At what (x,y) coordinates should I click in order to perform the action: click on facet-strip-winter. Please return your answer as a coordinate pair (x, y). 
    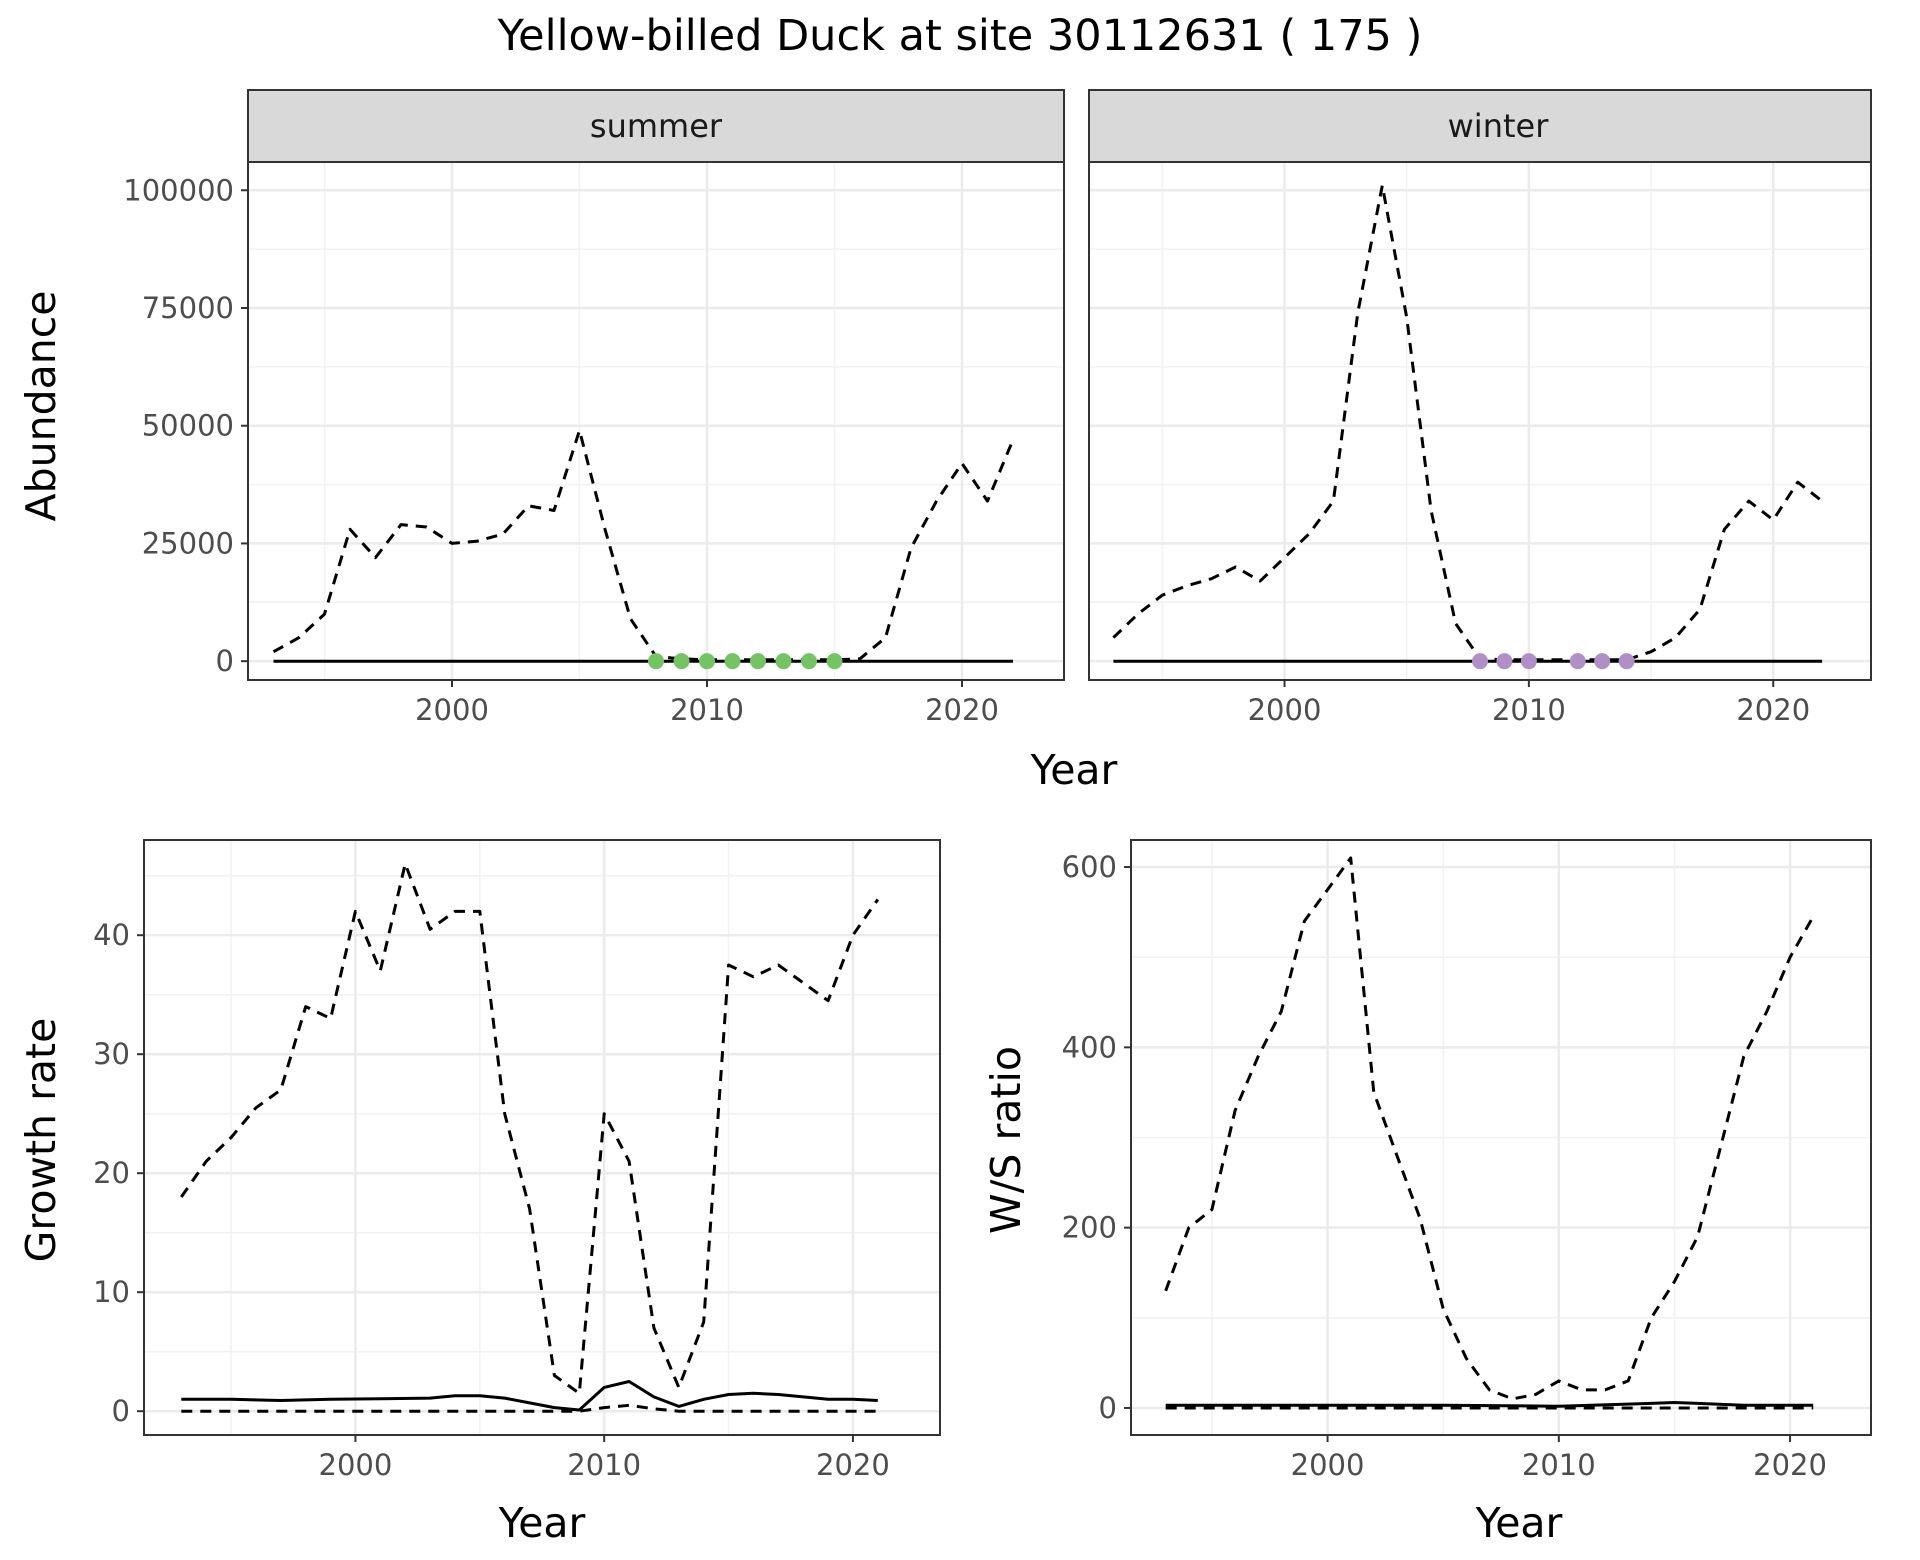
    Looking at the image, I should click on (1480, 126).